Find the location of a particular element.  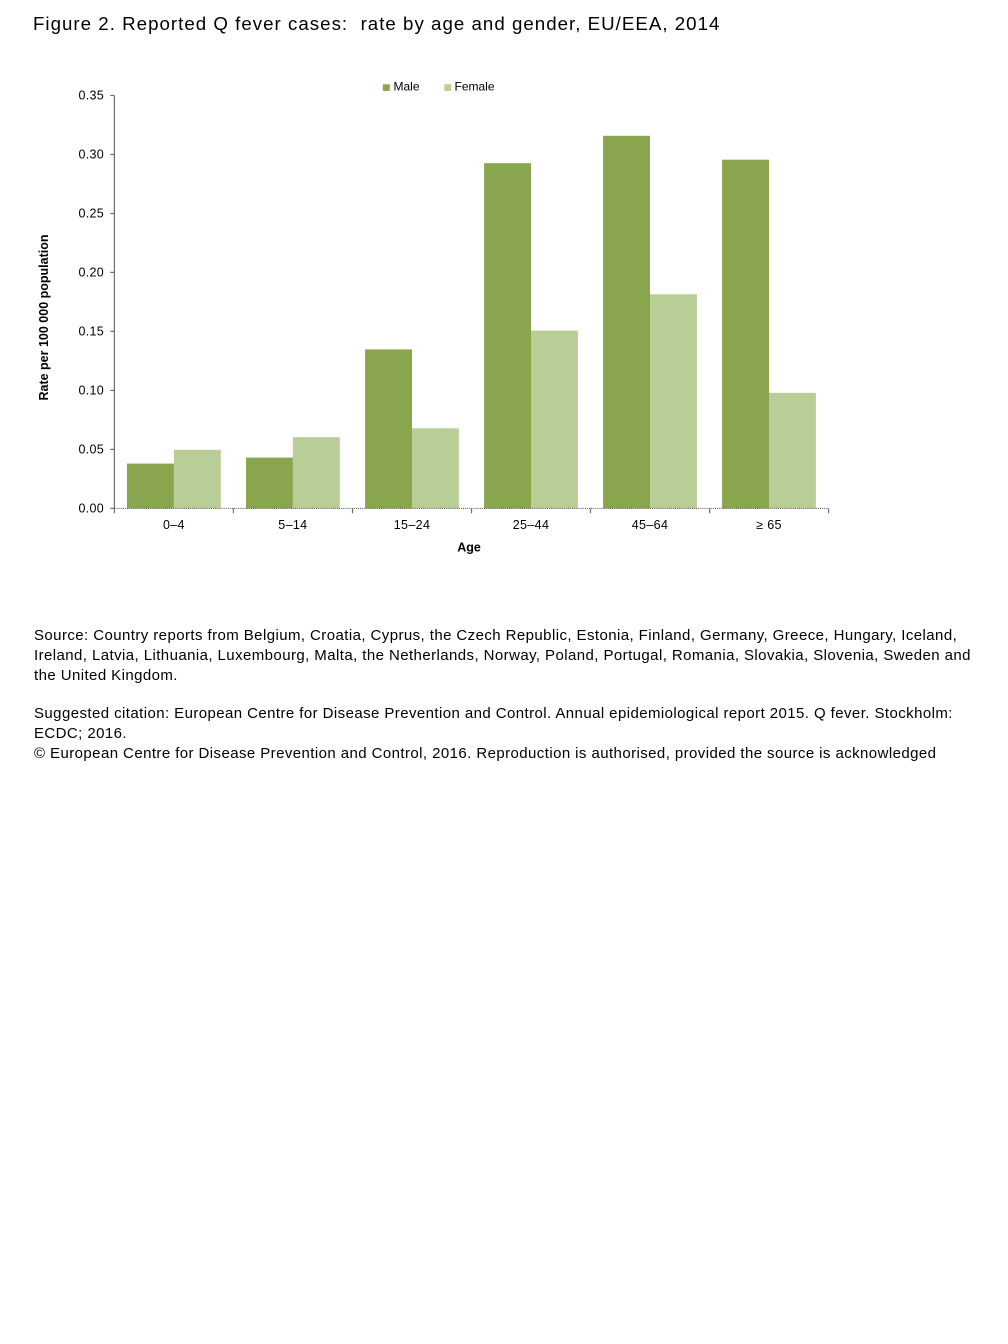

svg-text: 0.00 is located at coordinates (91, 509).